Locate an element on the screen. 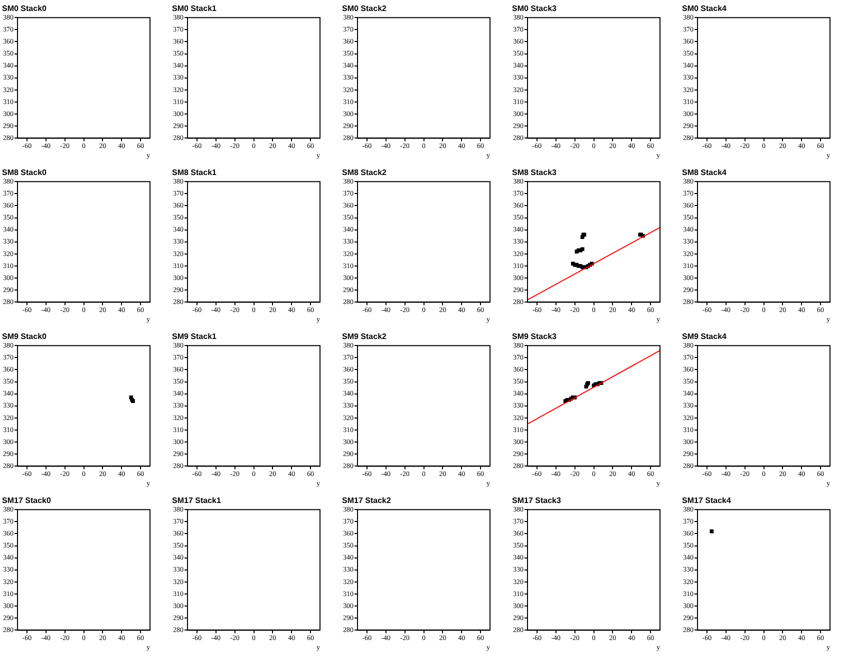 The height and width of the screenshot is (656, 851). chart-title: SM0 Stack1 is located at coordinates (195, 9).